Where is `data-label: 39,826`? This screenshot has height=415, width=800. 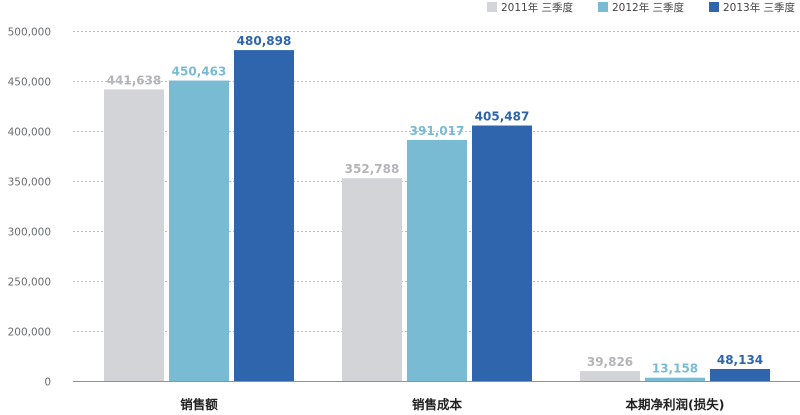 data-label: 39,826 is located at coordinates (610, 362).